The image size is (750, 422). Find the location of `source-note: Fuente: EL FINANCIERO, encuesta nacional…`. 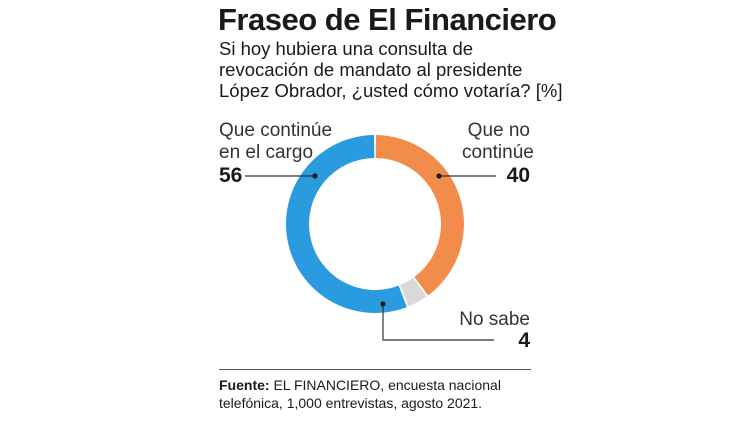

source-note: Fuente: EL FINANCIERO, encuesta nacional… is located at coordinates (384, 394).